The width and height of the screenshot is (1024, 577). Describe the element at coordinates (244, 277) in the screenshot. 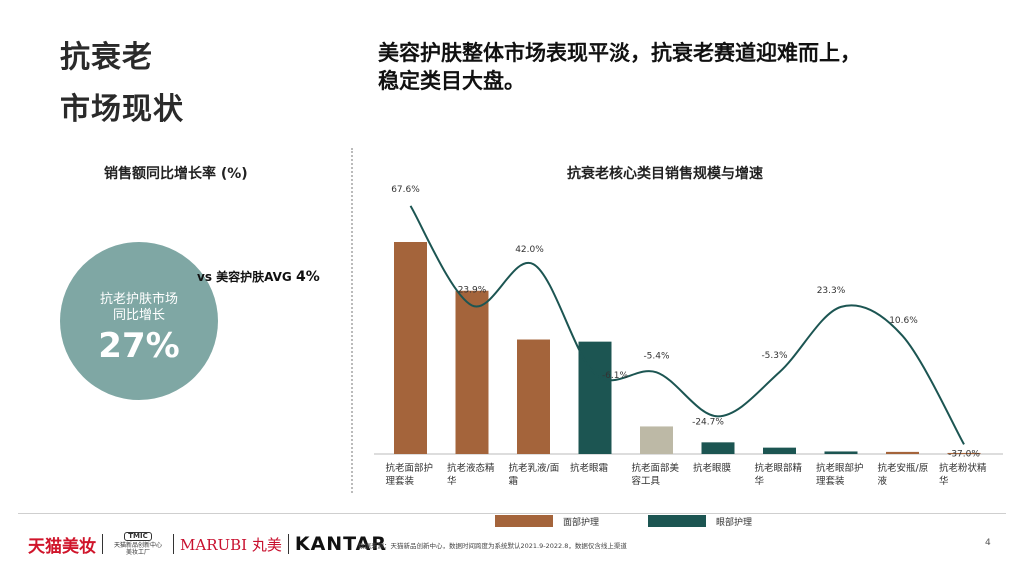

I see `vs-prefix: vs 美容护肤AVG` at that location.